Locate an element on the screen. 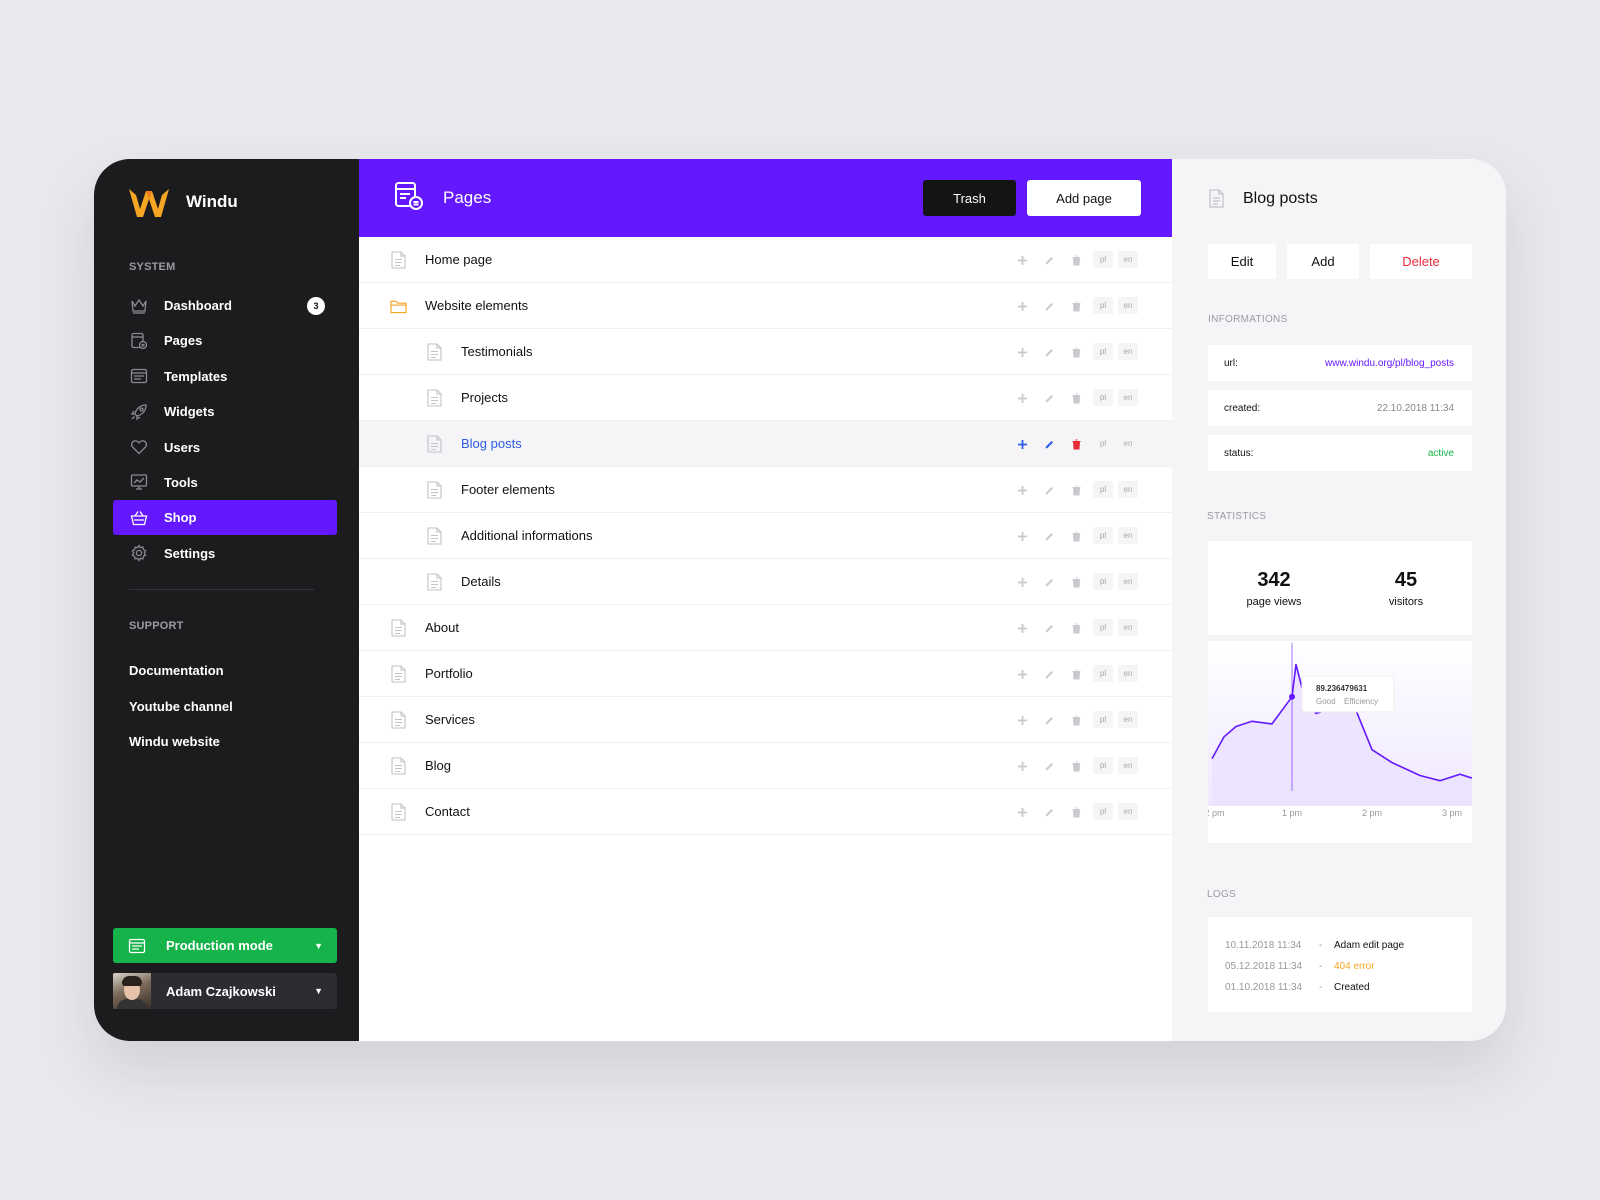  add-button: Add is located at coordinates (1323, 261).